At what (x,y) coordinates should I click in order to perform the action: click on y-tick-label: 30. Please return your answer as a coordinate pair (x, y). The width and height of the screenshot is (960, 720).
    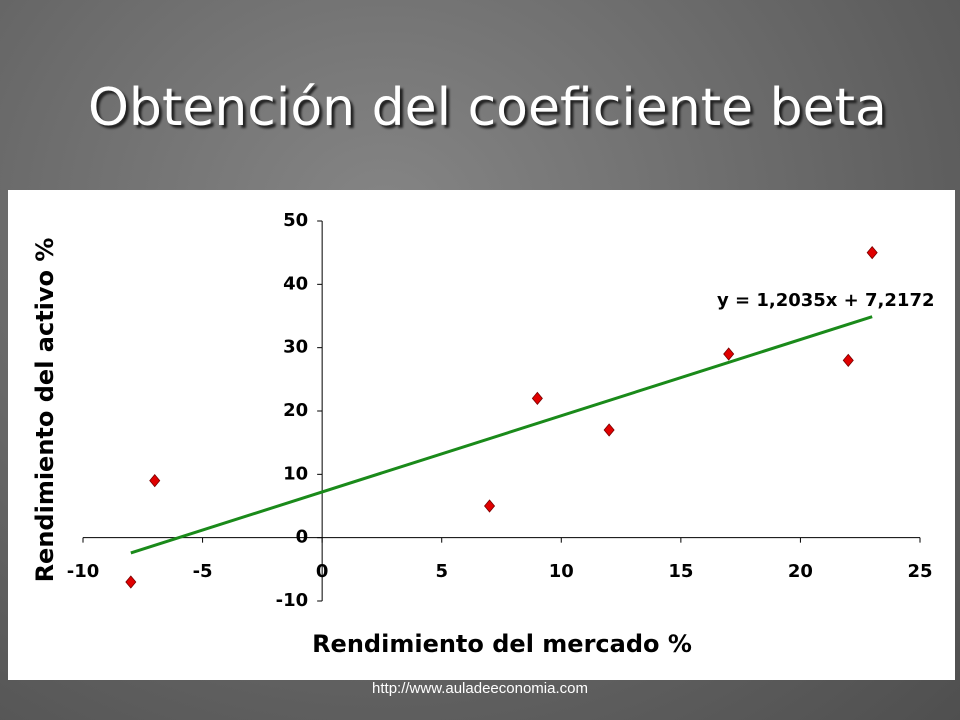
    Looking at the image, I should click on (295, 347).